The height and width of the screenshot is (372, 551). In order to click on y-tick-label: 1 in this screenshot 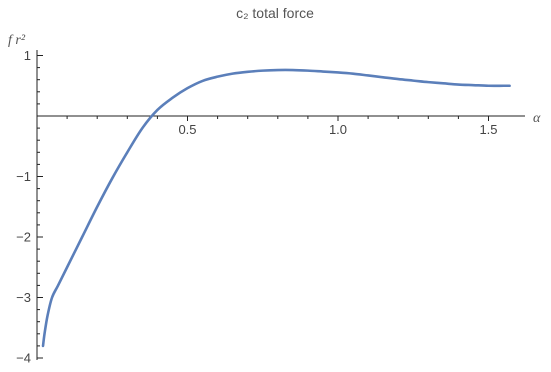, I will do `click(27, 55)`.